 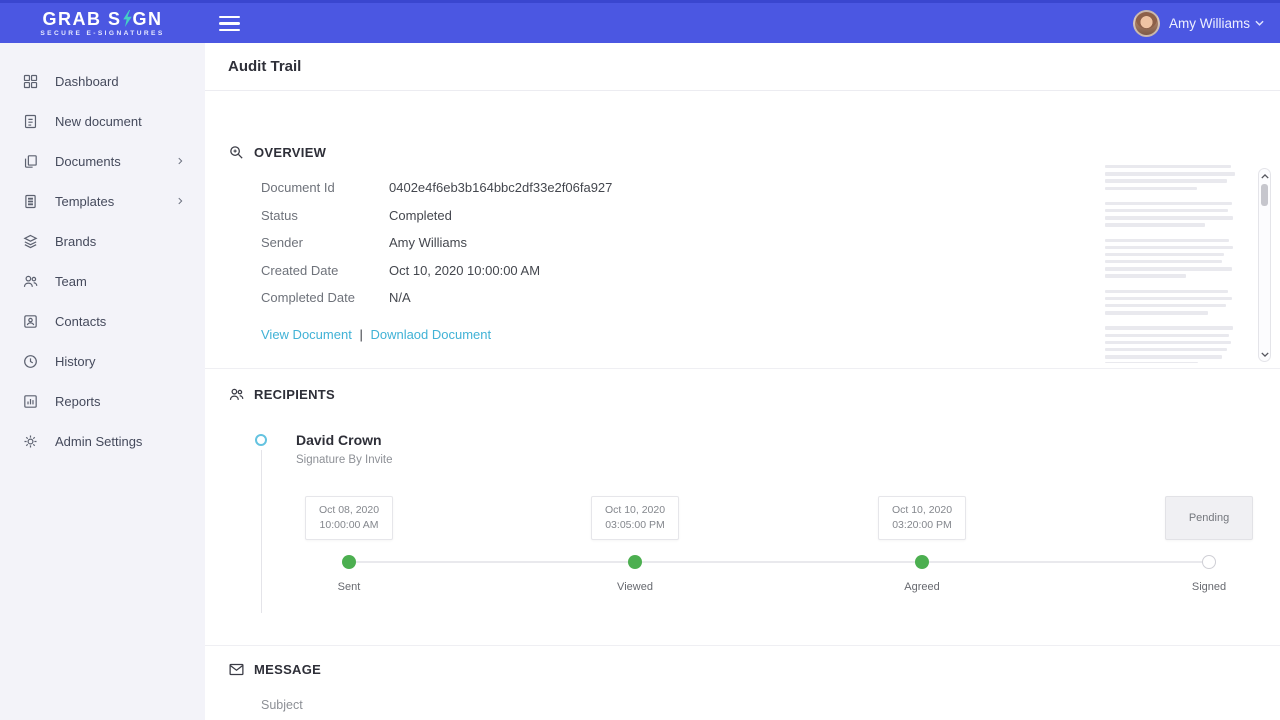 What do you see at coordinates (1209, 587) in the screenshot?
I see `timeline-step-label: Signed` at bounding box center [1209, 587].